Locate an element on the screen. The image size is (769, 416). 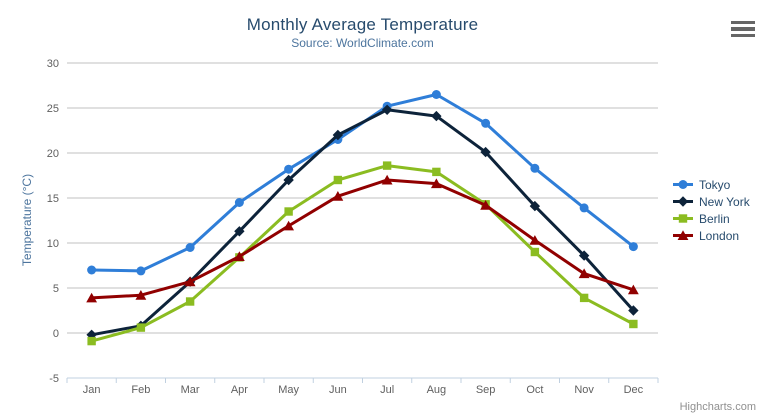
legend-diamond-icon is located at coordinates (683, 201).